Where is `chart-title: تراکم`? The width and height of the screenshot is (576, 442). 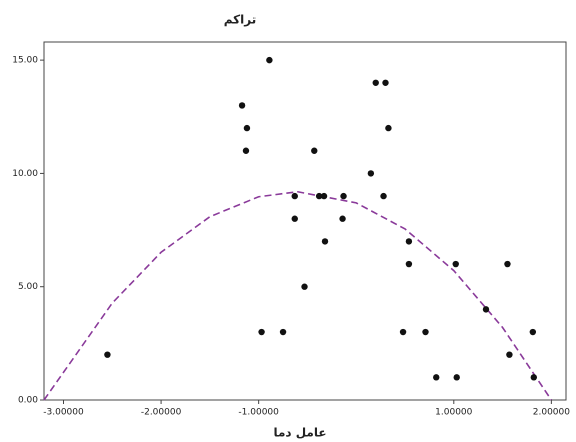
chart-title: تراکم is located at coordinates (240, 20).